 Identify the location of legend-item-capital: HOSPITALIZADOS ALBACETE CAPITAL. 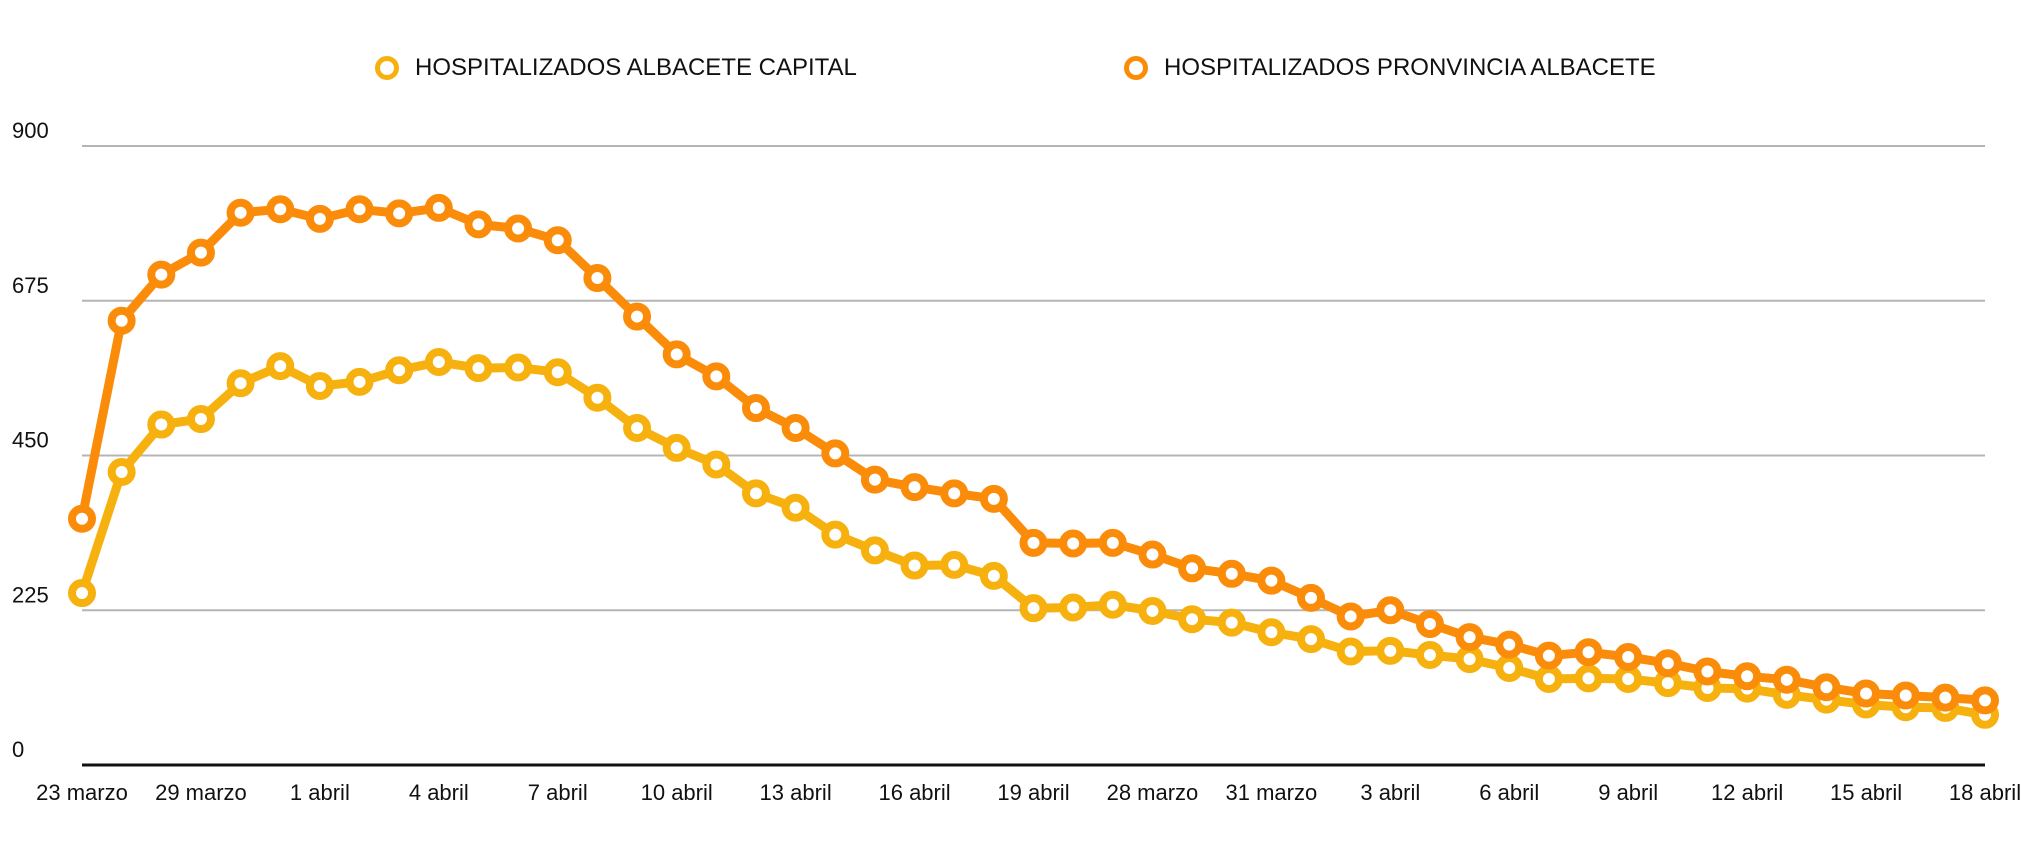
(616, 68).